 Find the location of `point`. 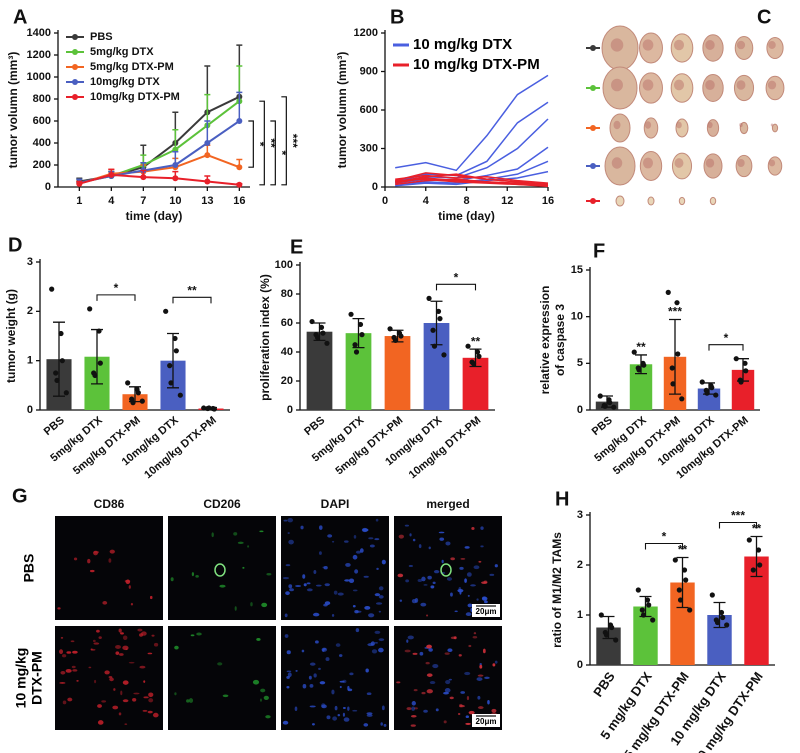

point is located at coordinates (111, 174).